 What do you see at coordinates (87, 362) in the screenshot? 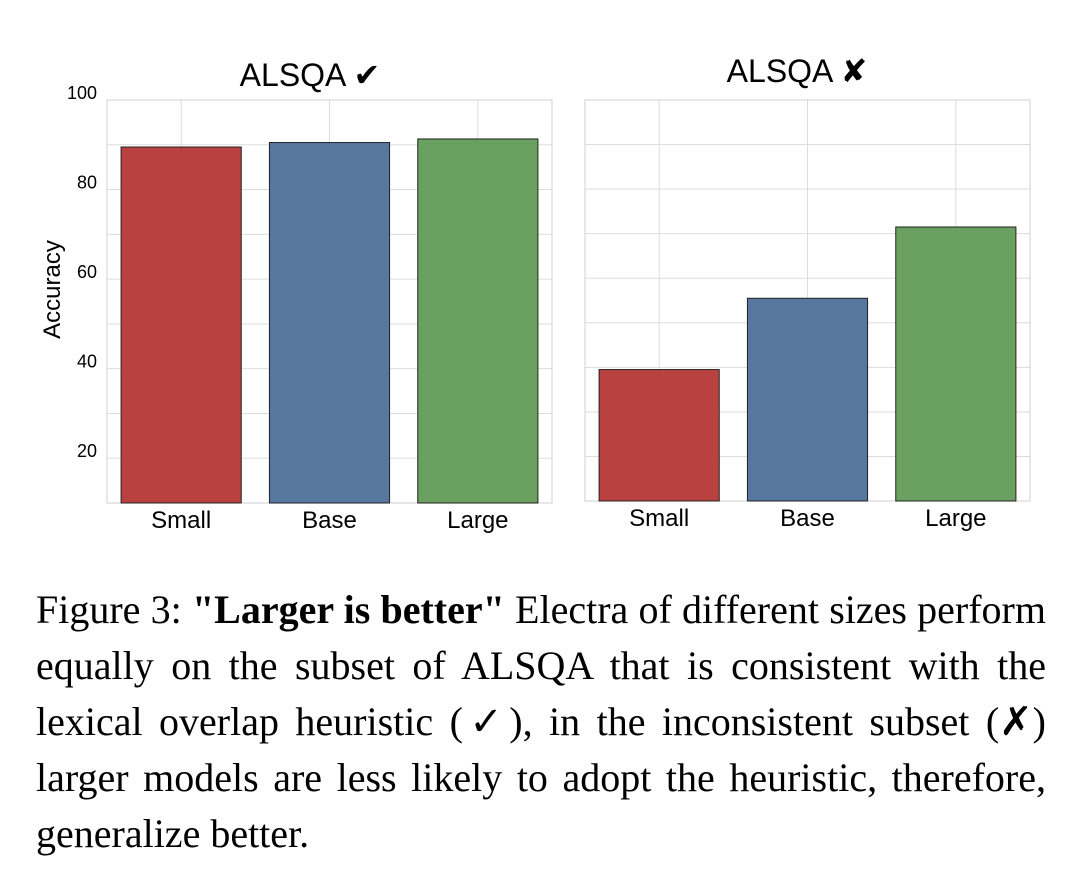
I see `y-tick-label: 40` at bounding box center [87, 362].